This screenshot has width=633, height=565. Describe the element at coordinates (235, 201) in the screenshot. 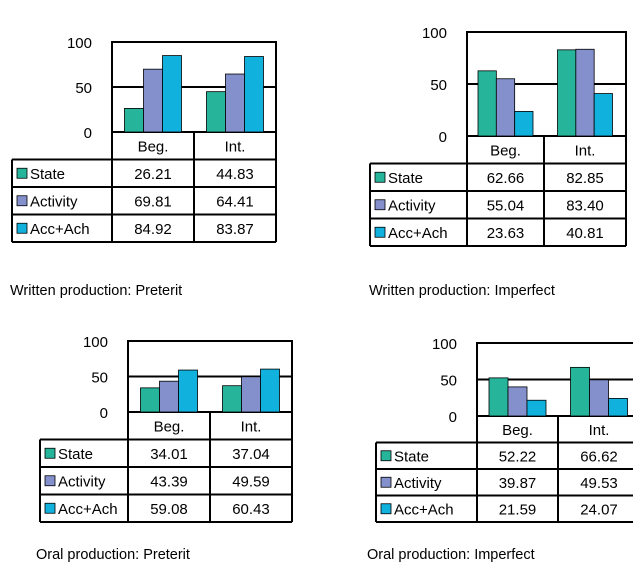

I see `data-value: 64.41` at that location.